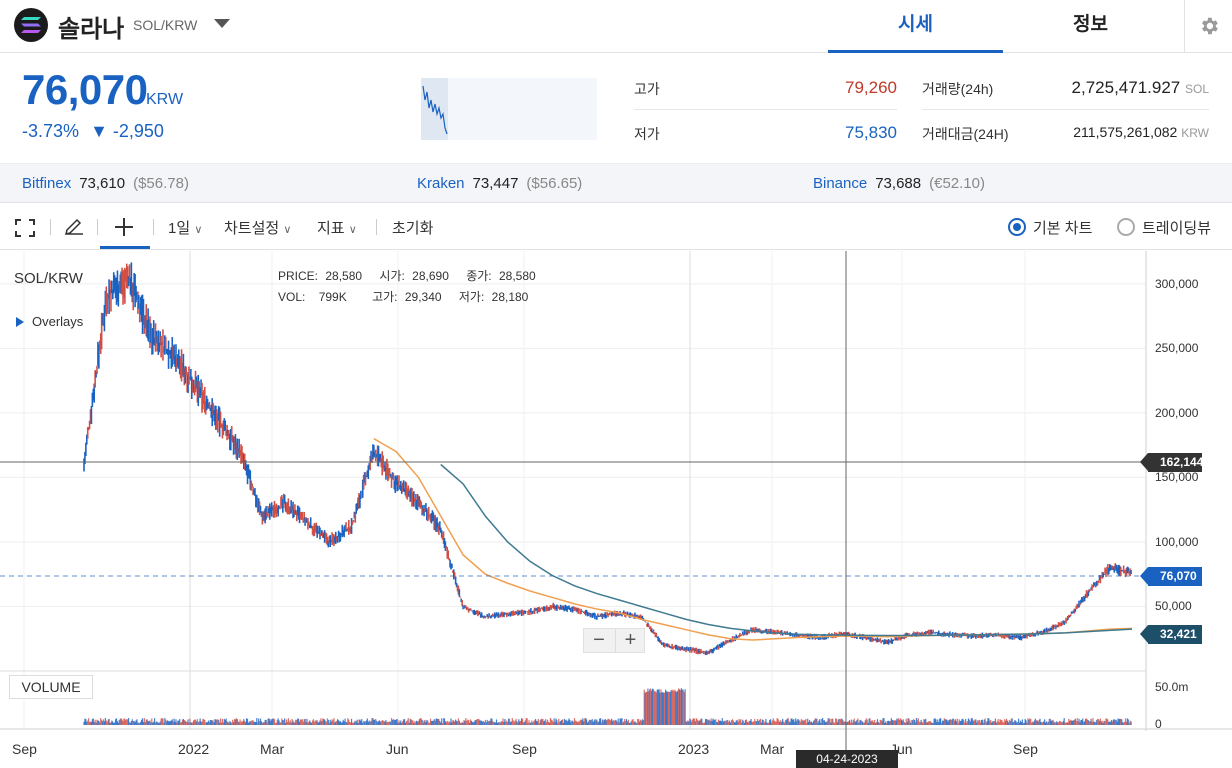 The image size is (1232, 768). What do you see at coordinates (1126, 227) in the screenshot?
I see `tradingview-radio` at bounding box center [1126, 227].